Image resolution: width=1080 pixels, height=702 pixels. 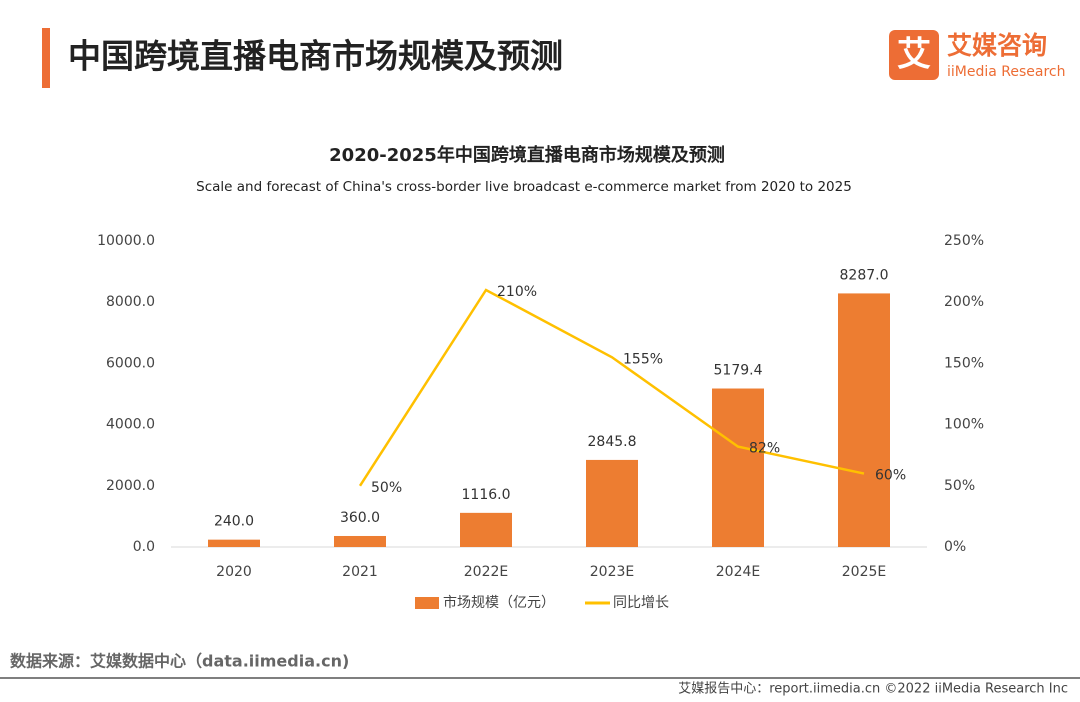 What do you see at coordinates (612, 442) in the screenshot?
I see `bar-value-label: 2845.8` at bounding box center [612, 442].